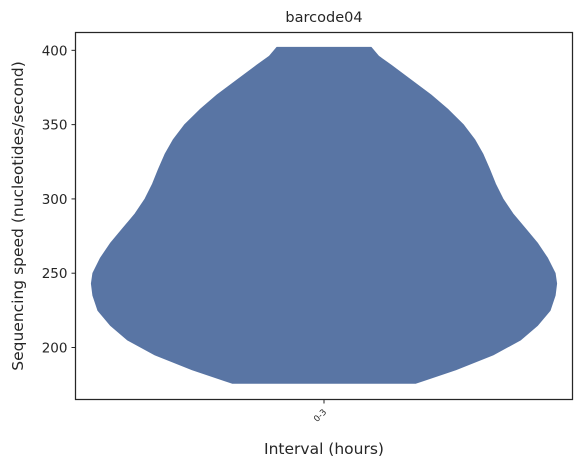 This screenshot has width=587, height=468. What do you see at coordinates (324, 449) in the screenshot?
I see `x-axis-label: Interval (hours)` at bounding box center [324, 449].